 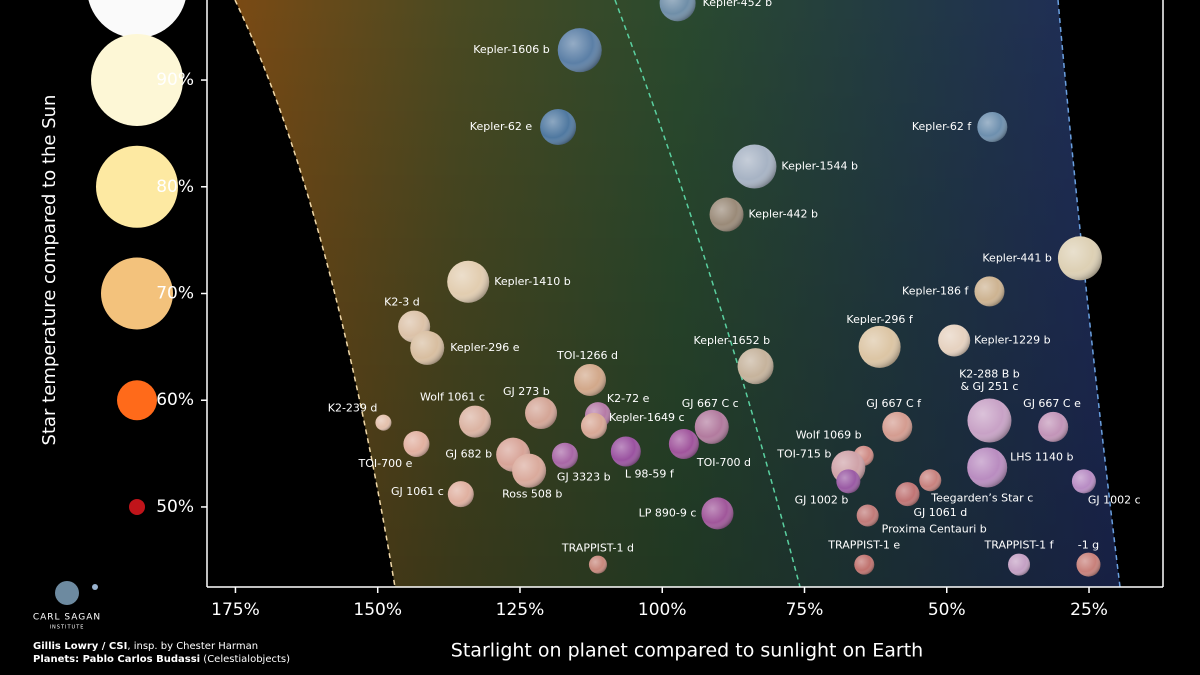 What do you see at coordinates (1012, 339) in the screenshot?
I see `planet-label: Kepler-1229 b` at bounding box center [1012, 339].